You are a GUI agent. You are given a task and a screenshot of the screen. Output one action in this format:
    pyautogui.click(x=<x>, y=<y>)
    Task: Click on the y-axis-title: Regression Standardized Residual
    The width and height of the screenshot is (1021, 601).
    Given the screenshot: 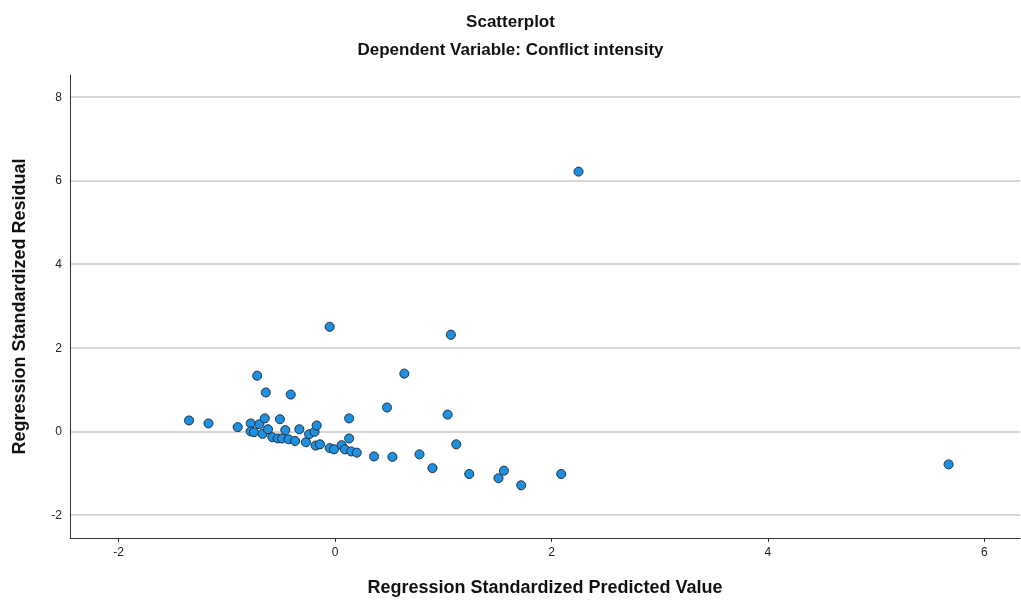 What is the action you would take?
    pyautogui.click(x=19, y=306)
    